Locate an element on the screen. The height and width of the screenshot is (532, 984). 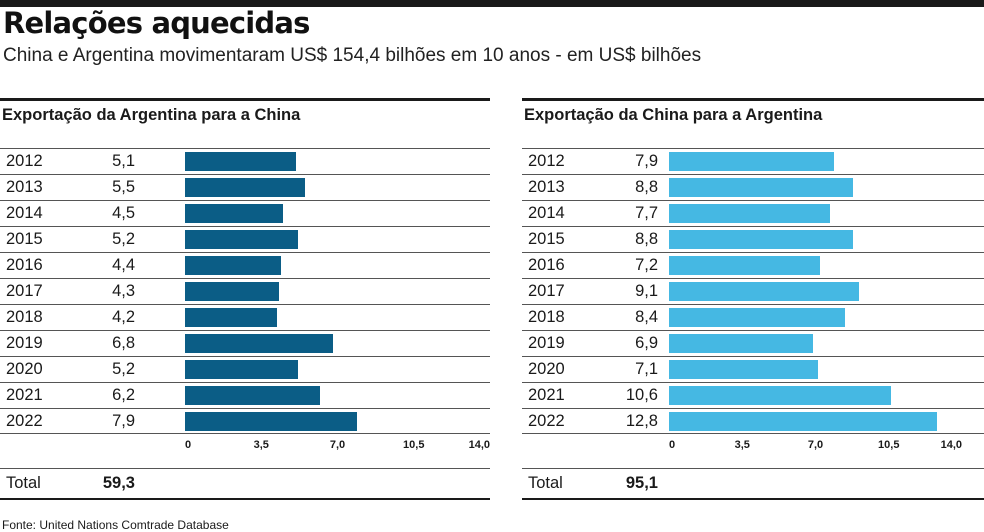
bar-row: 2016 4,4 is located at coordinates (245, 265).